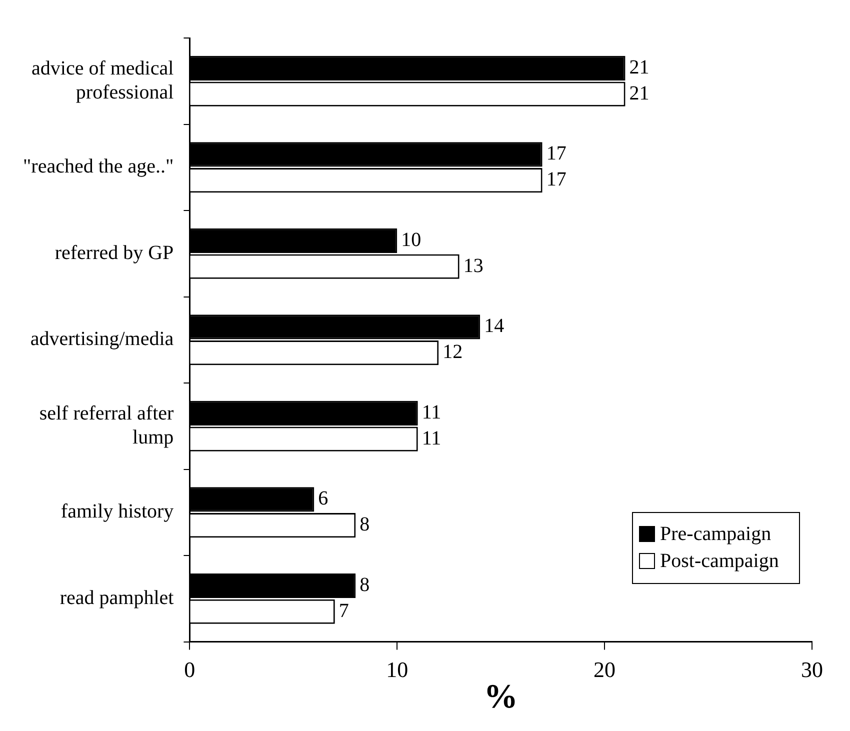 The width and height of the screenshot is (850, 731). Describe the element at coordinates (494, 326) in the screenshot. I see `data-label: 14` at that location.